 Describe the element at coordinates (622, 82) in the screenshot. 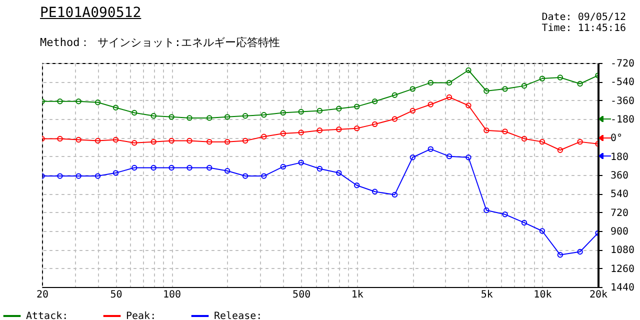

I see `y-tick-label: -540` at that location.